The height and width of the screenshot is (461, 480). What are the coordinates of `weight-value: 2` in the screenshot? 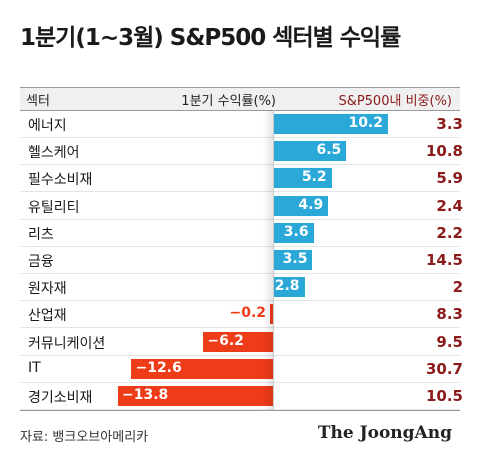 It's located at (457, 287).